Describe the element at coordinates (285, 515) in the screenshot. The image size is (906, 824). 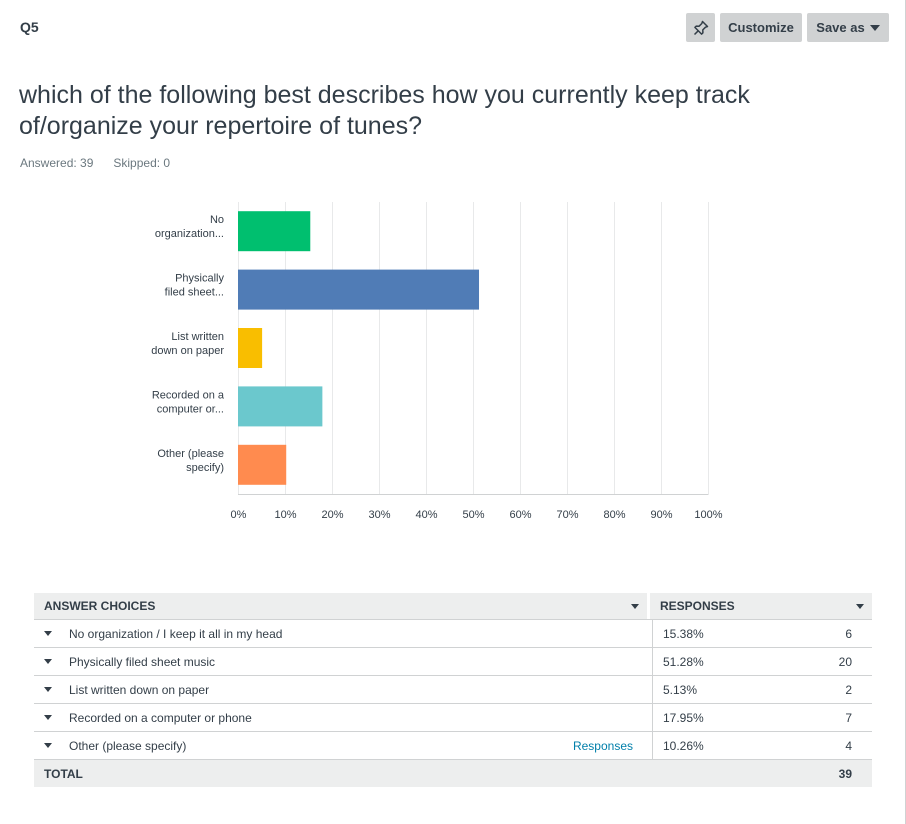
I see `x-tick-label: 10%` at that location.